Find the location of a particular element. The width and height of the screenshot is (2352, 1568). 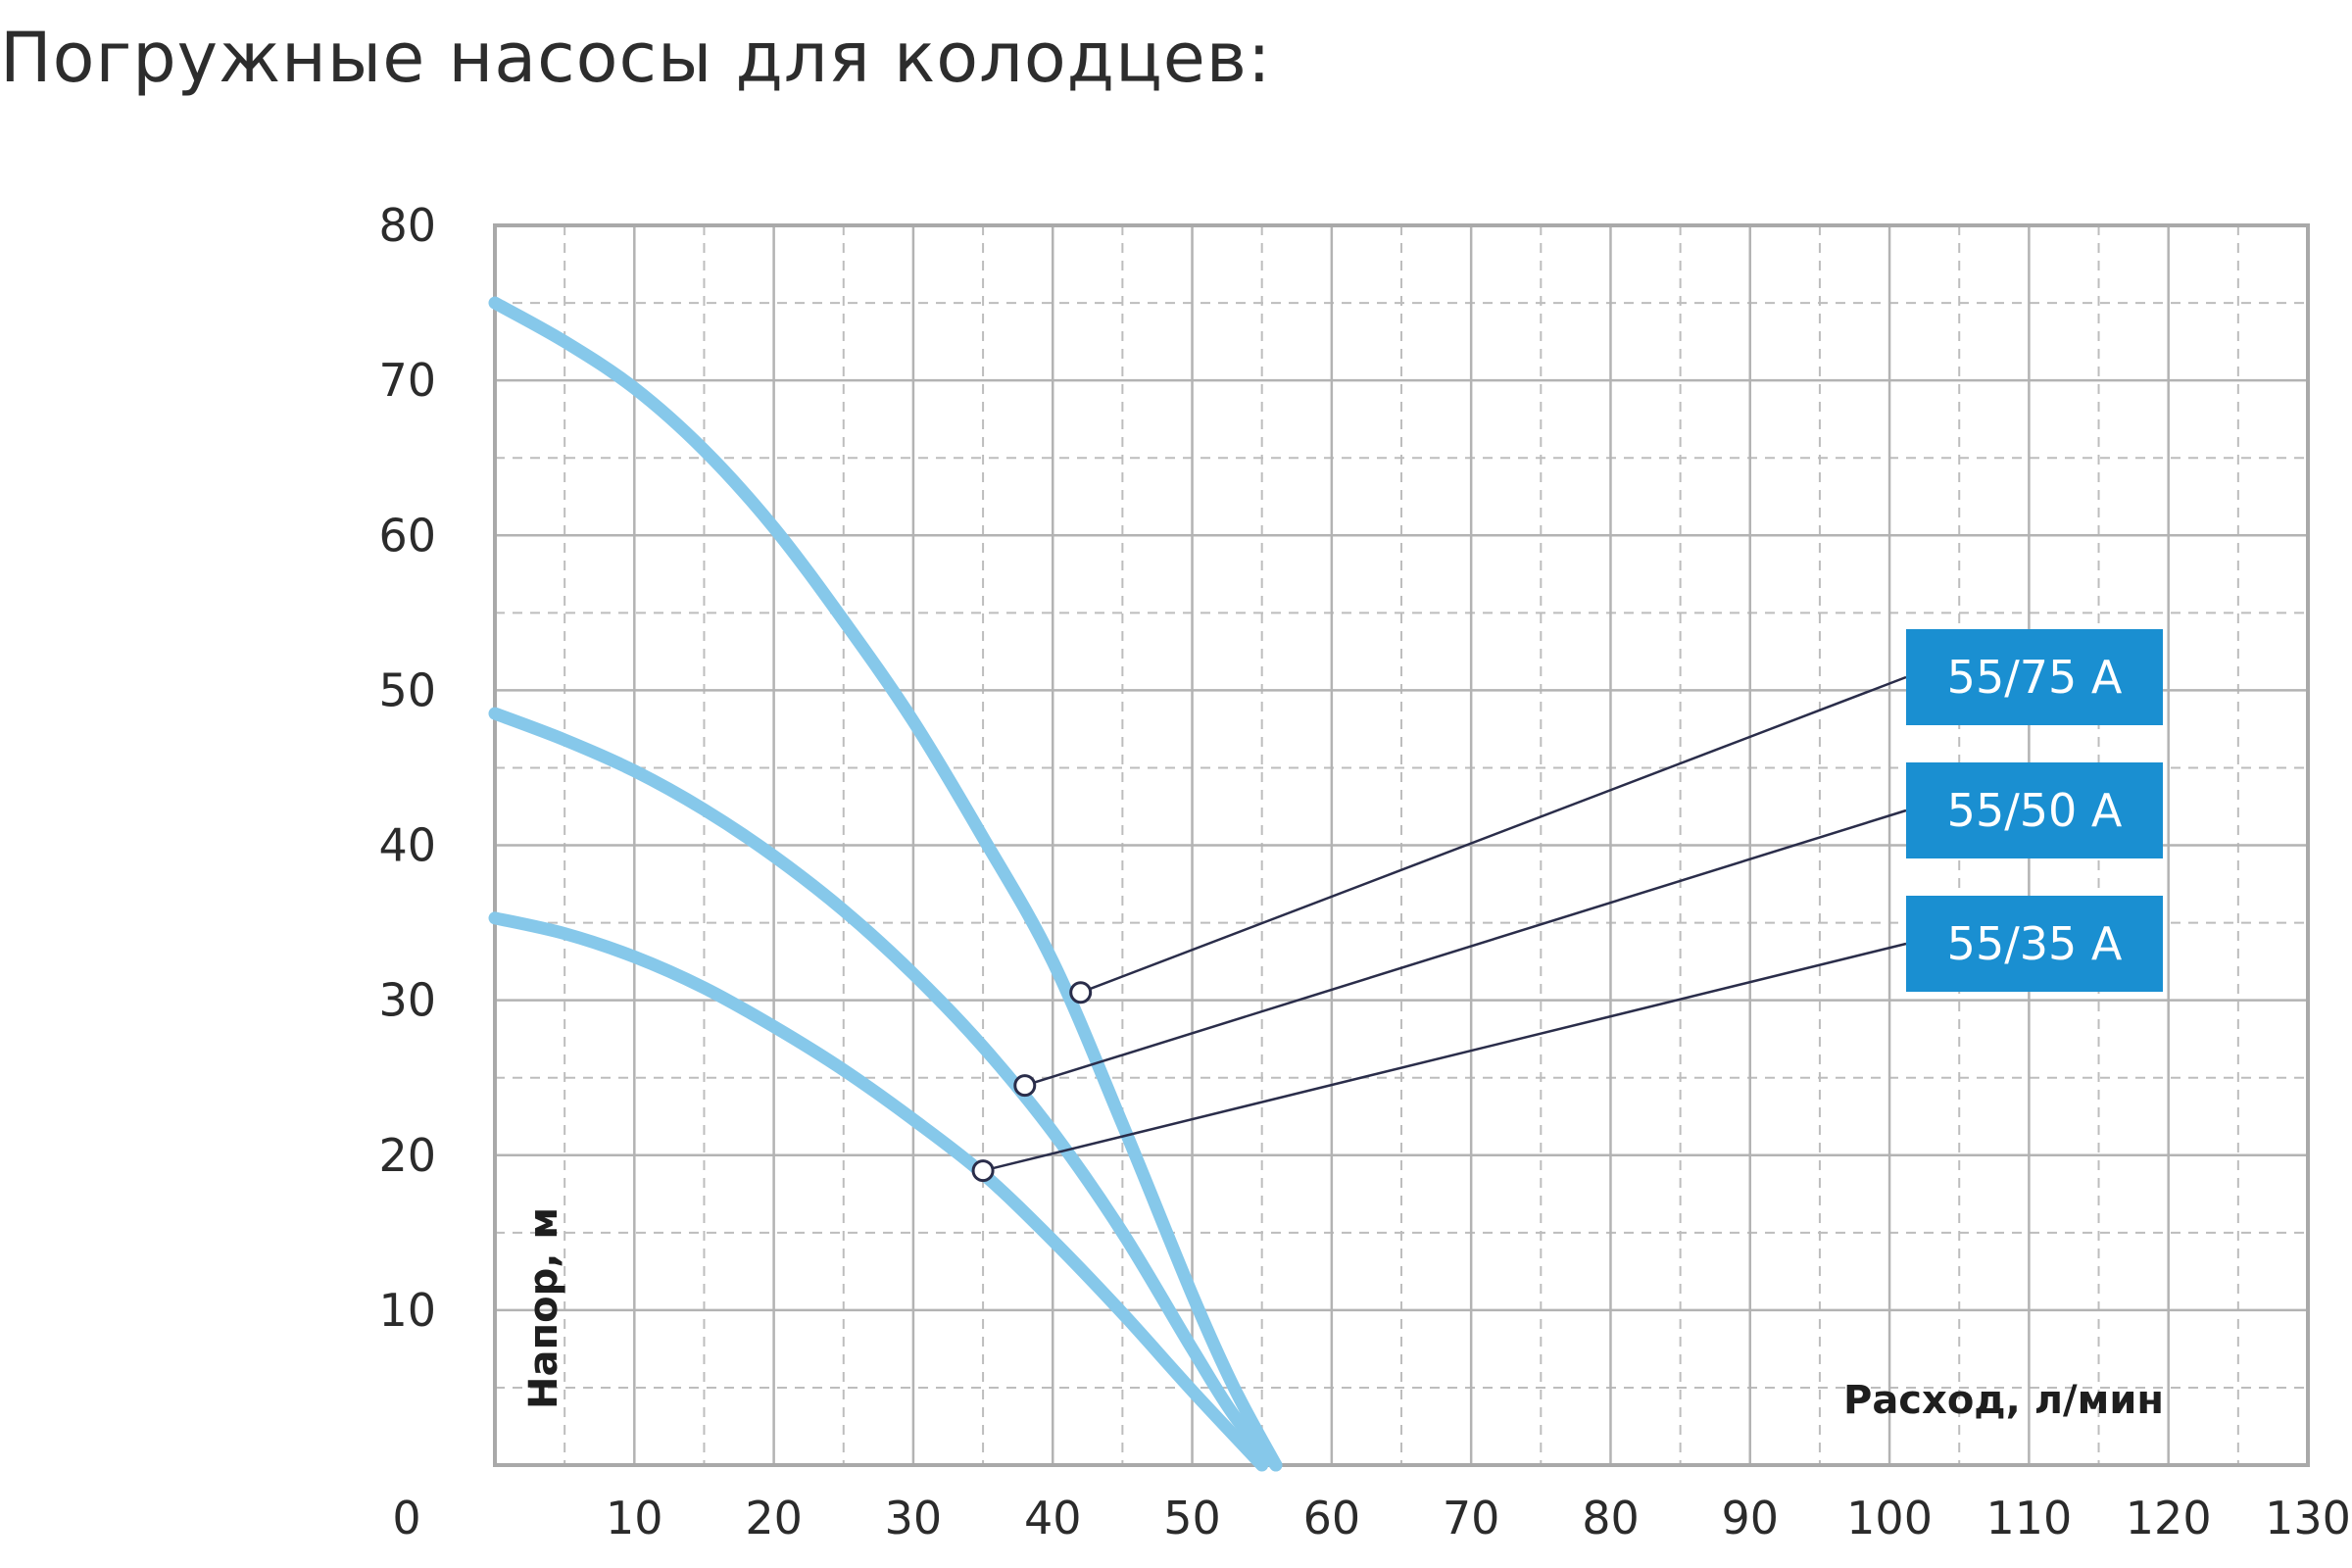

legend-label: 55/75 A is located at coordinates (2035, 677).